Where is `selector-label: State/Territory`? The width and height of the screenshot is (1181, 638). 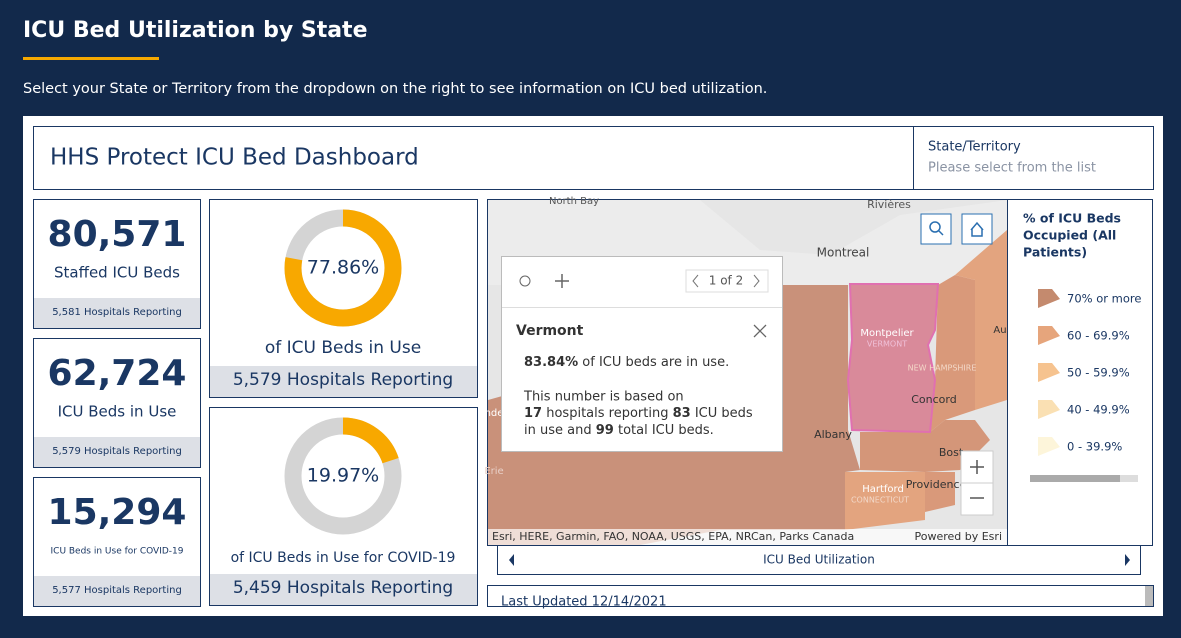
selector-label: State/Territory is located at coordinates (974, 147).